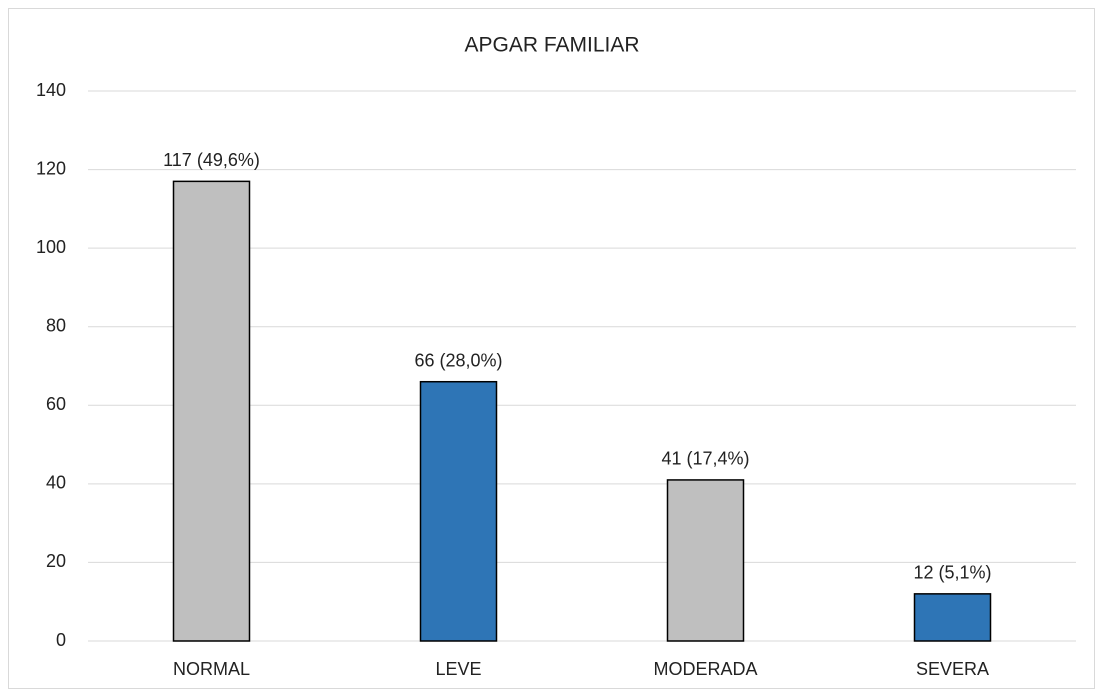 The width and height of the screenshot is (1104, 697). Describe the element at coordinates (51, 168) in the screenshot. I see `y-tick-label: 120` at that location.